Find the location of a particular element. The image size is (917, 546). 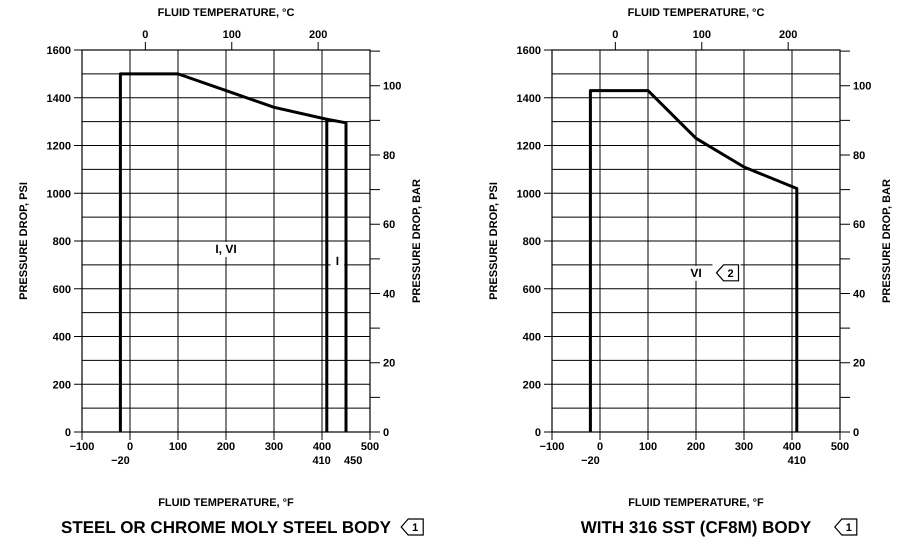

annotation: I is located at coordinates (338, 261).